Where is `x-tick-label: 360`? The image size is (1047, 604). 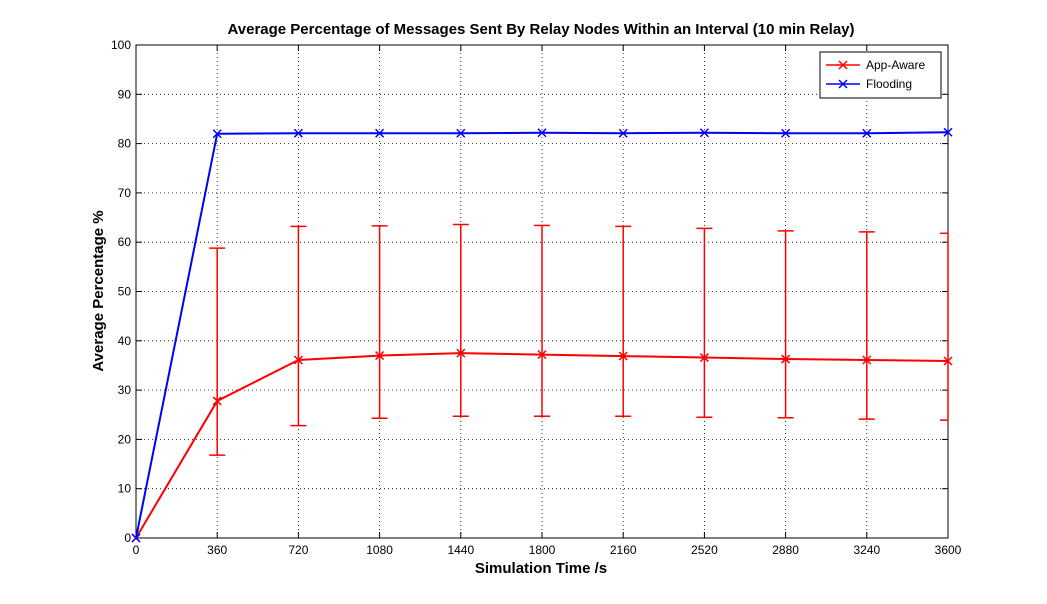
x-tick-label: 360 is located at coordinates (217, 550).